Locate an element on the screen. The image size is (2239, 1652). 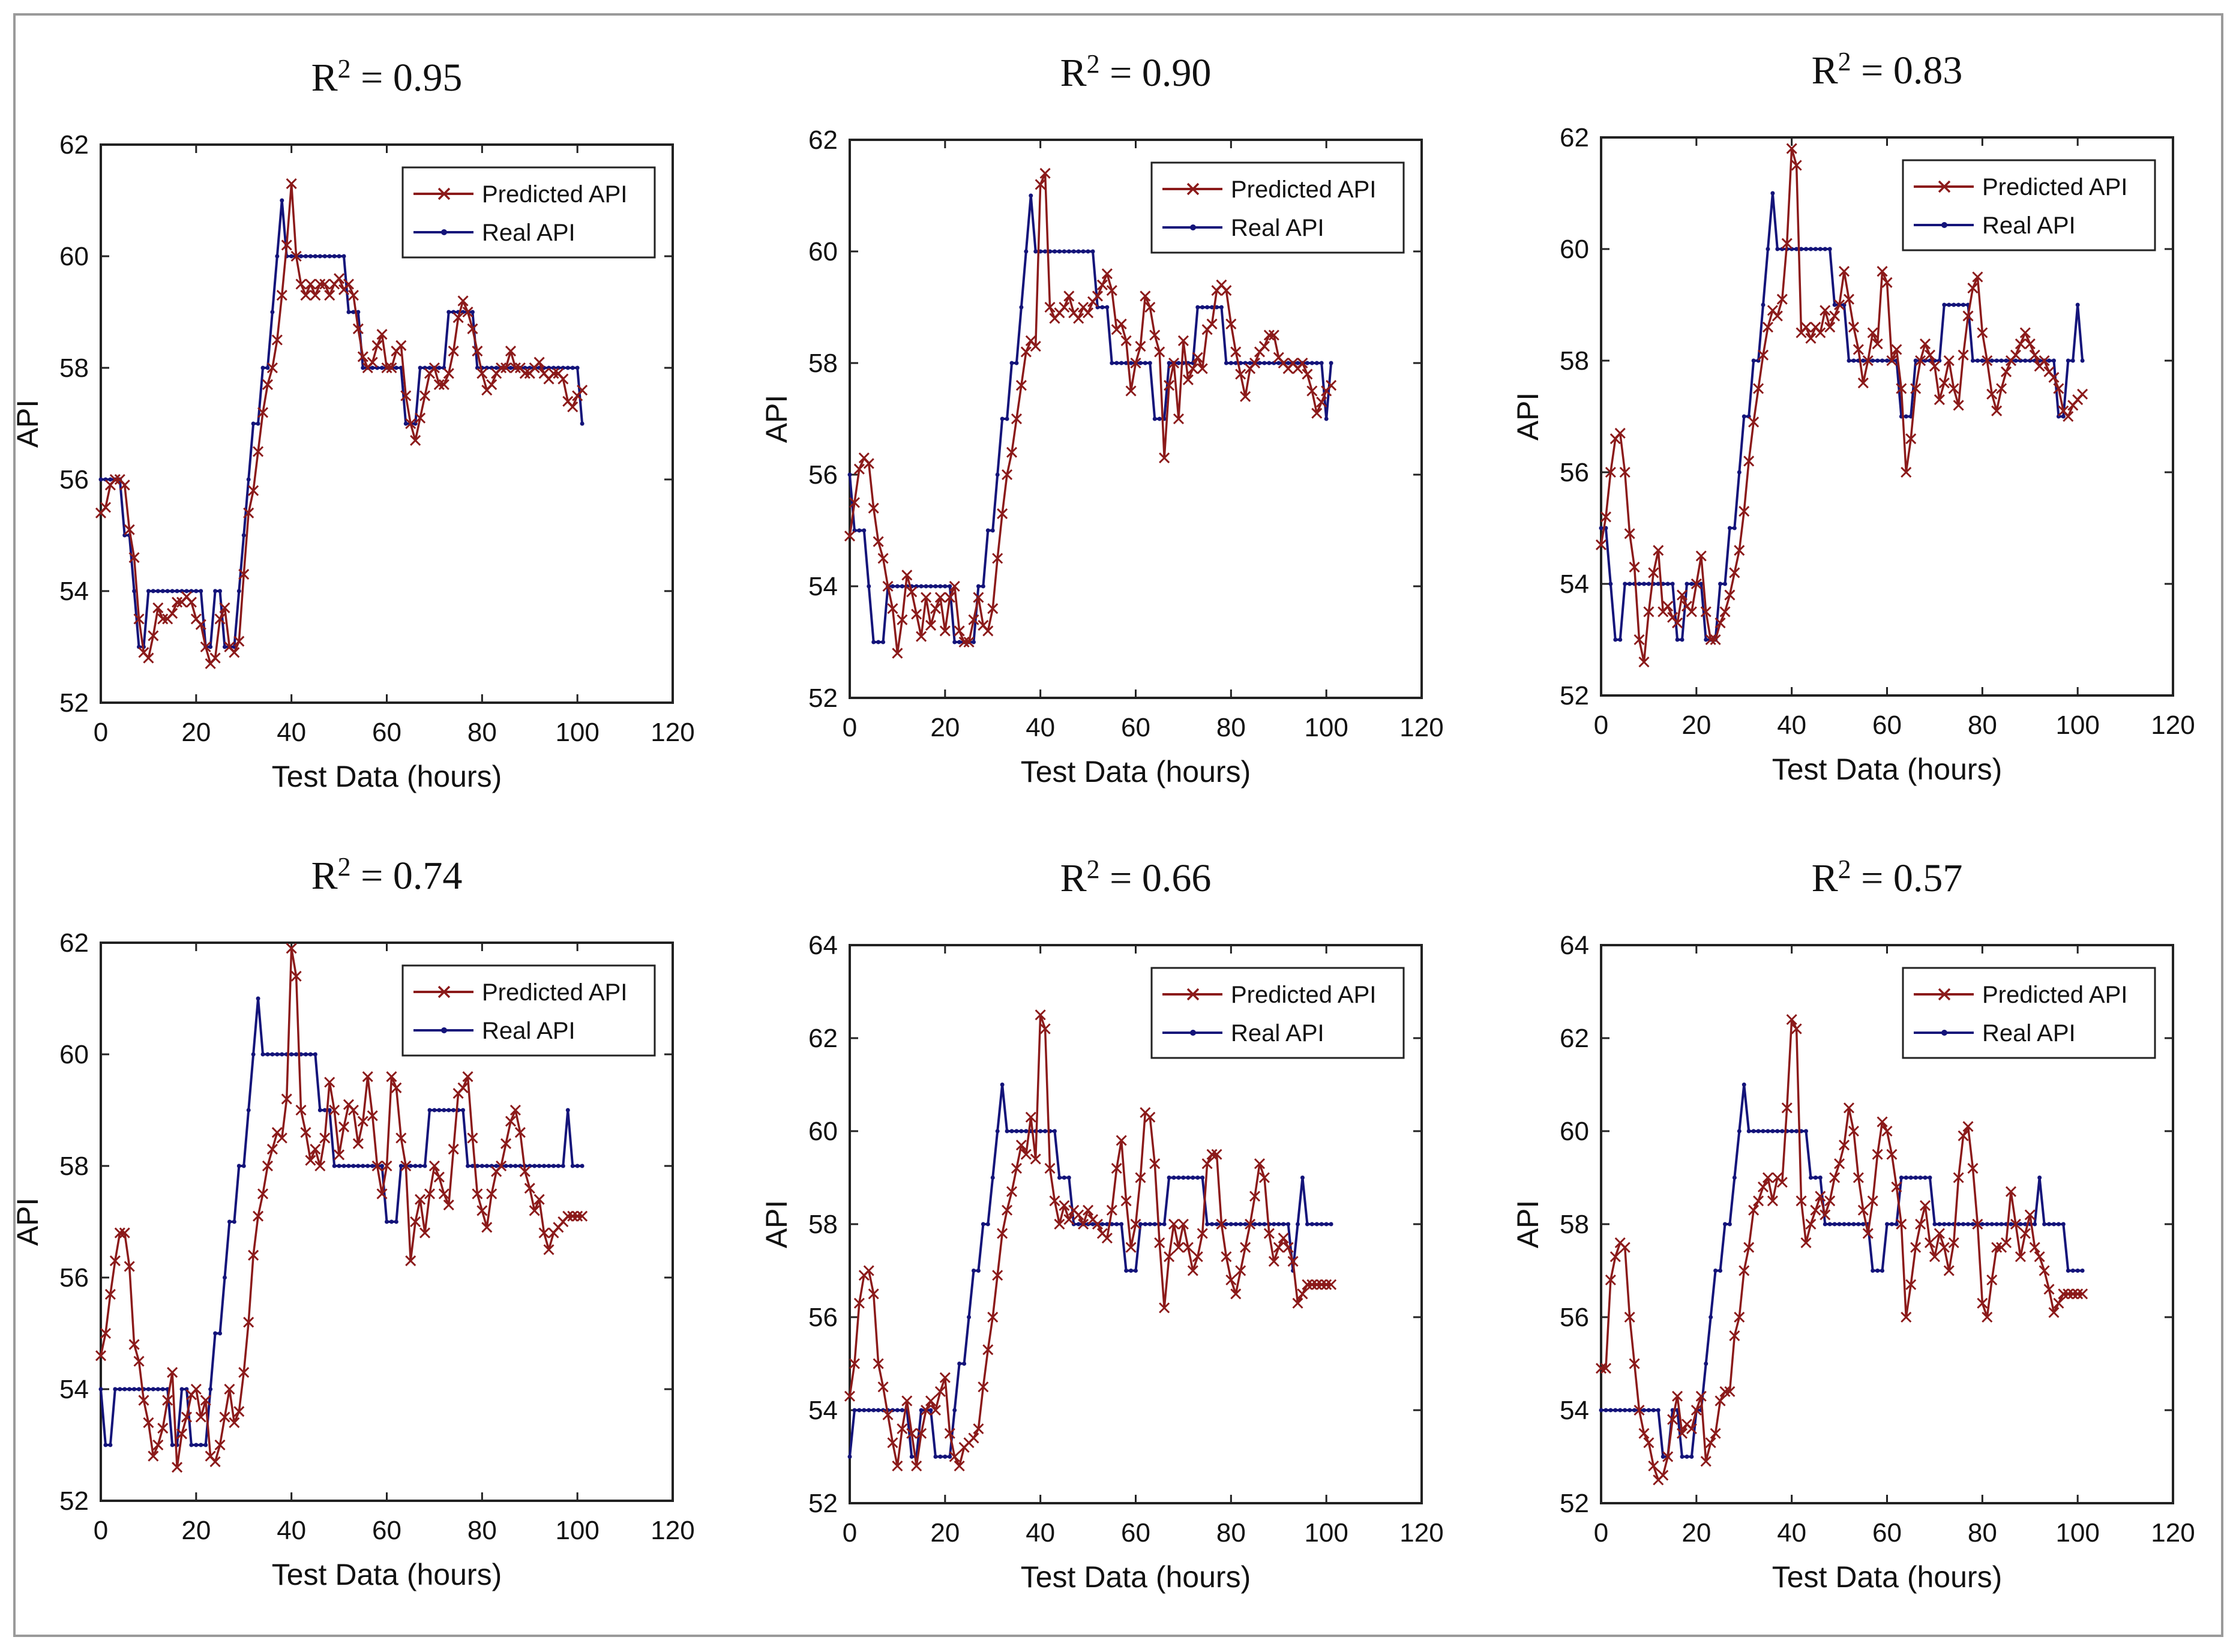
x-tick-label: 0 is located at coordinates (850, 727).